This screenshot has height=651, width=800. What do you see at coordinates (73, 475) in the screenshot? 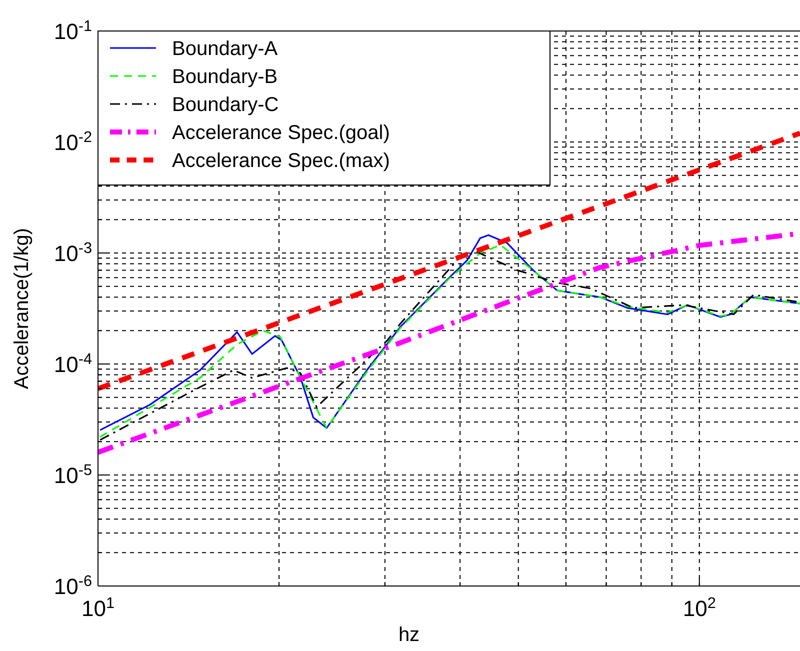
I see `y-tick-label: 10$^{-5}$` at bounding box center [73, 475].